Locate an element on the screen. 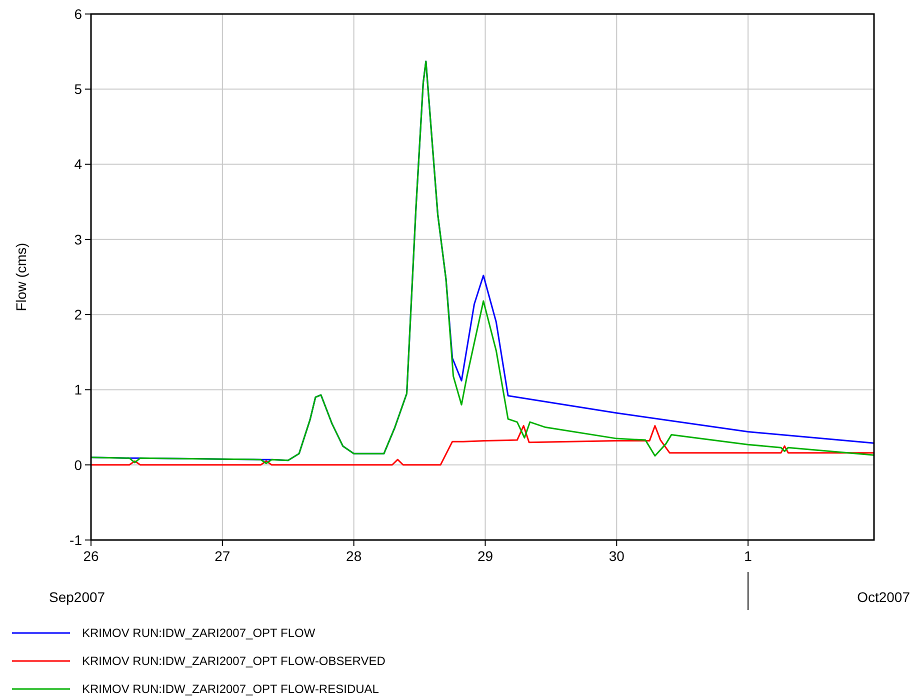 The height and width of the screenshot is (698, 914). y-tick-label: 0 is located at coordinates (78, 464).